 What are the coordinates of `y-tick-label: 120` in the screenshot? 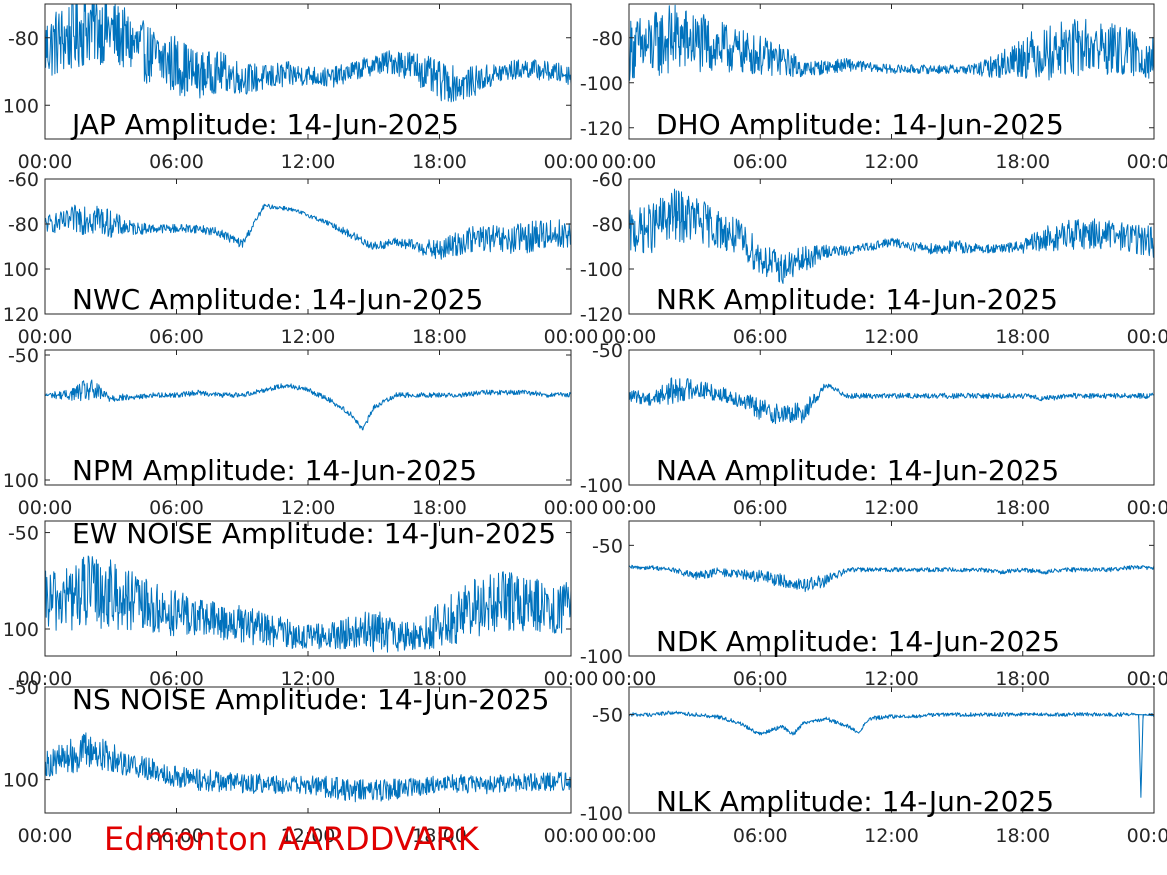 It's located at (21, 315).